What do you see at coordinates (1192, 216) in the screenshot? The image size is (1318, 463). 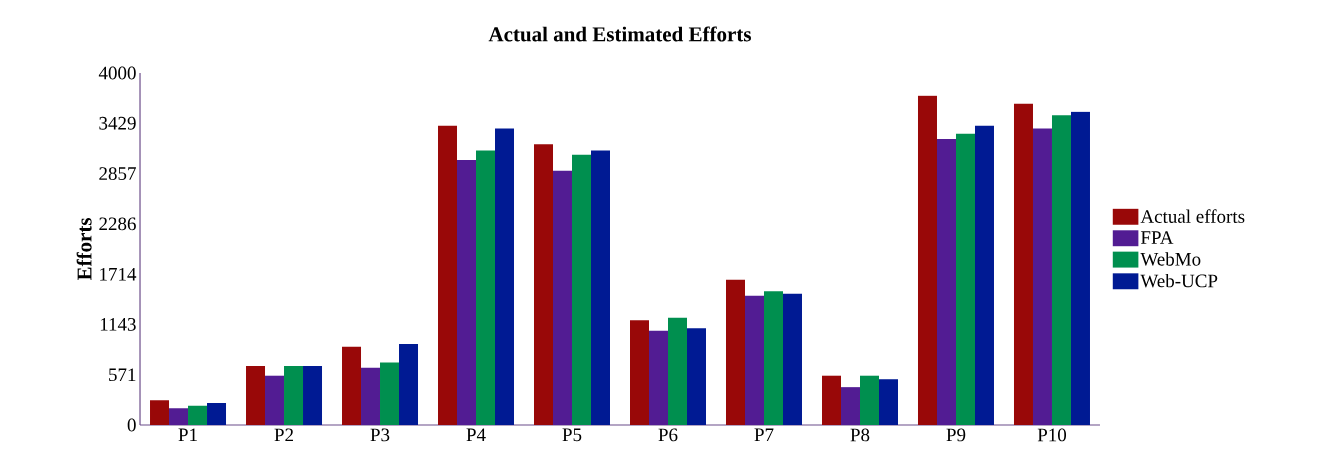 I see `legend-label: Actual efforts` at bounding box center [1192, 216].